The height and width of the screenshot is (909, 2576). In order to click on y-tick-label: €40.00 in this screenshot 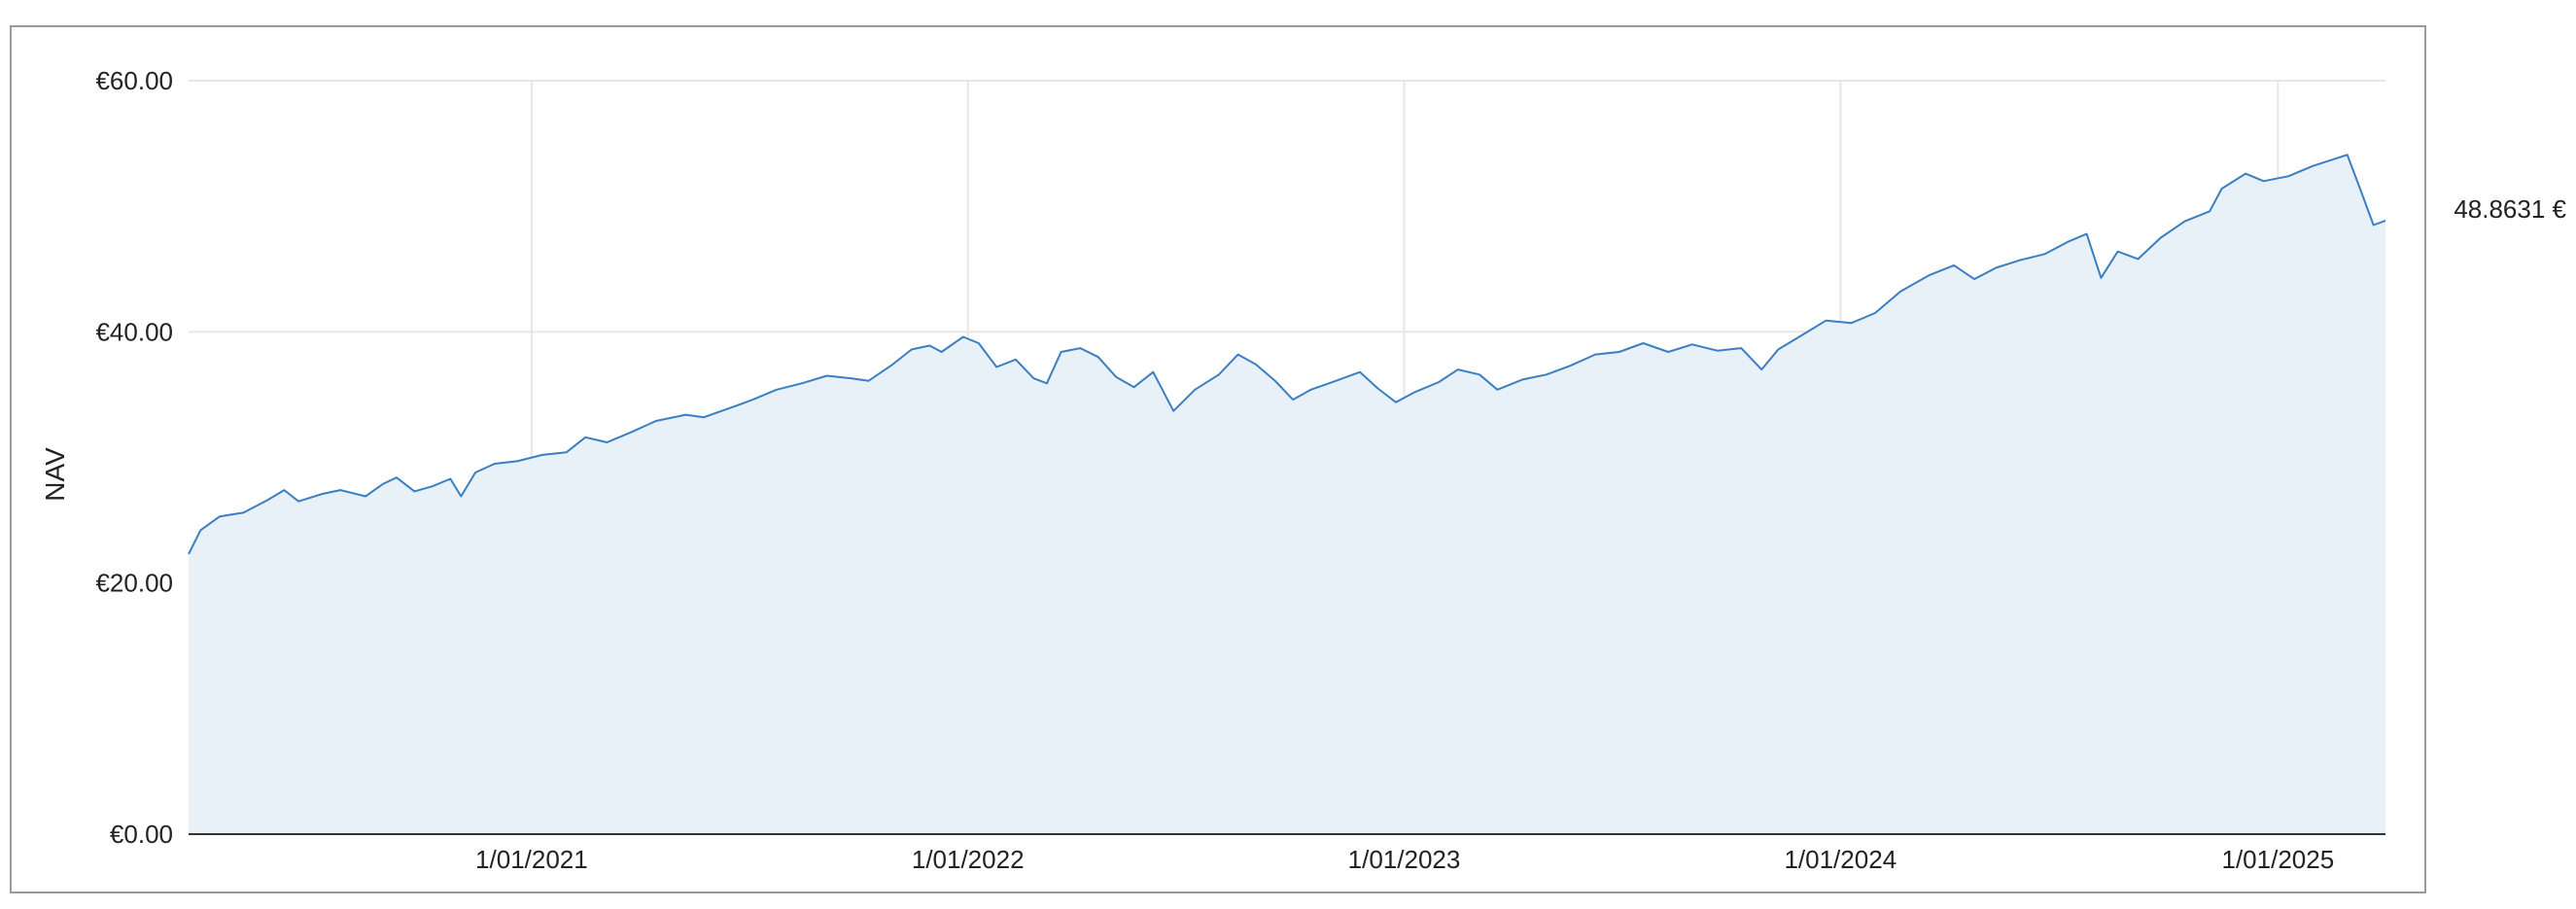, I will do `click(134, 331)`.